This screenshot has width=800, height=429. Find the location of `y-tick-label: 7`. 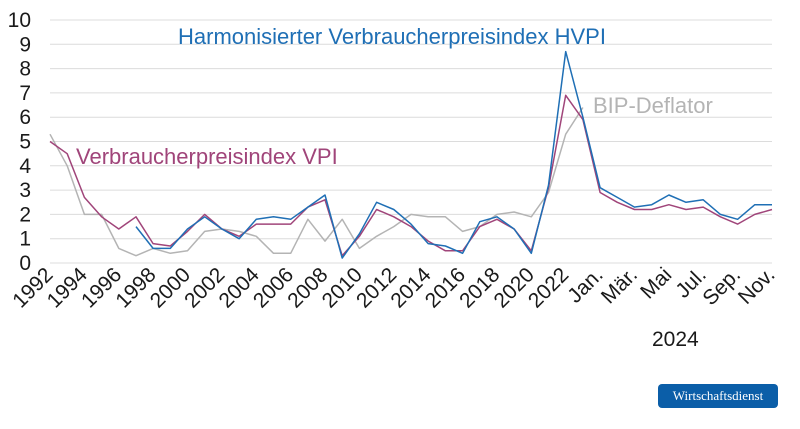

y-tick-label: 7 is located at coordinates (25, 93).